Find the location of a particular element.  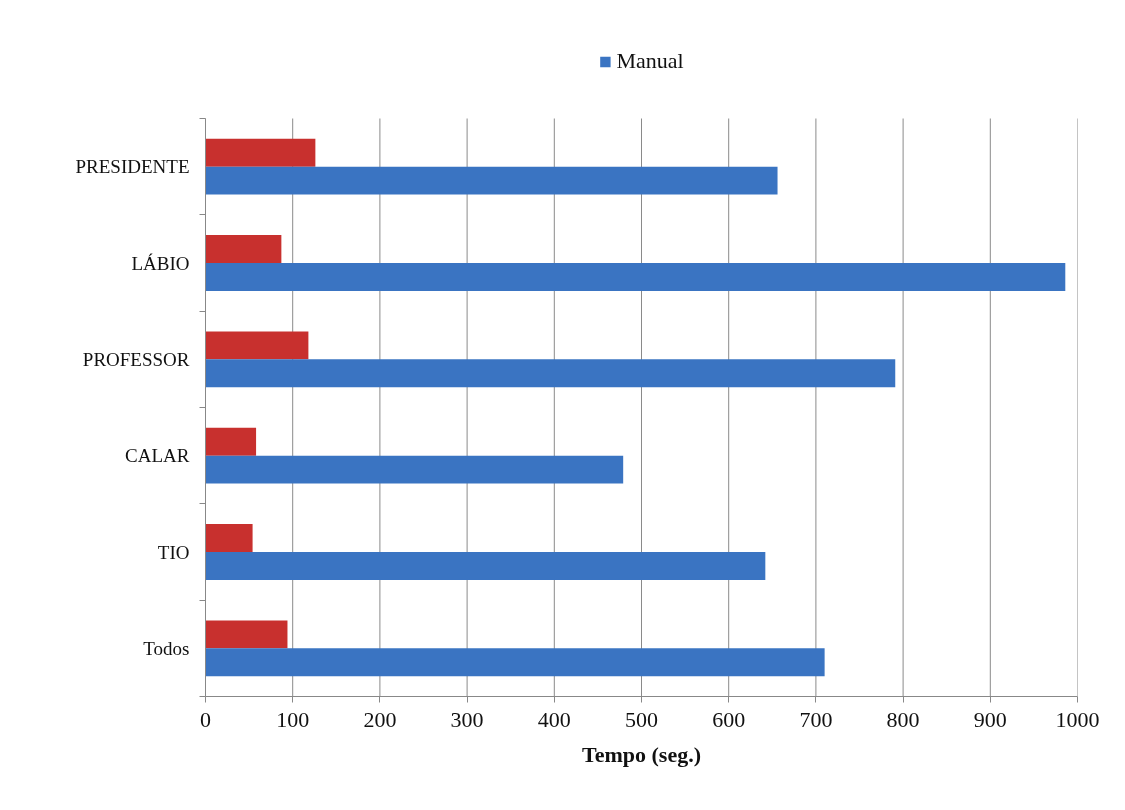

x-tick-label: 900 is located at coordinates (990, 719).